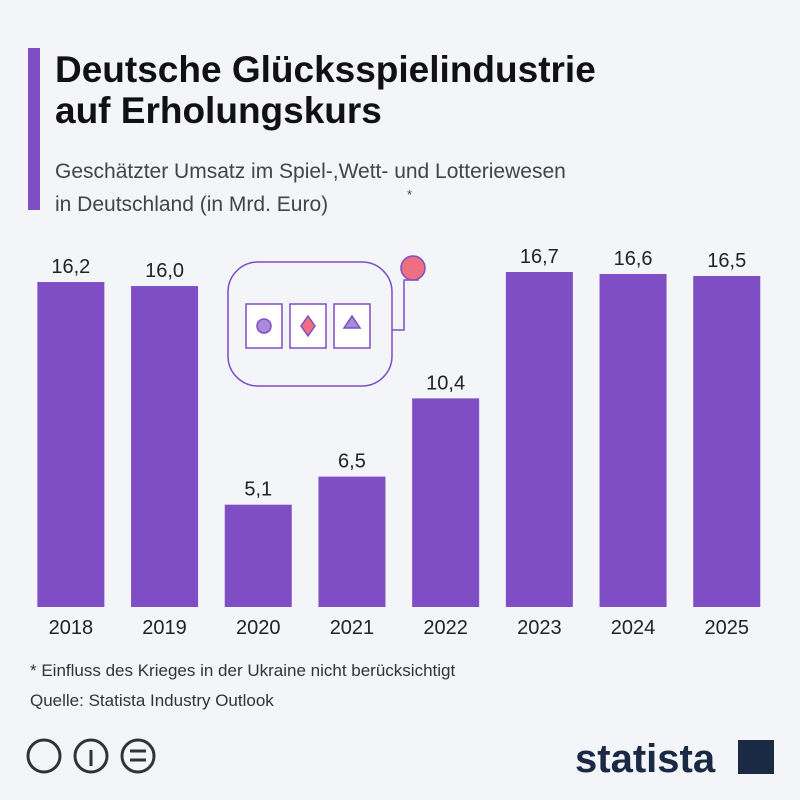 The height and width of the screenshot is (800, 800). I want to click on x-tick-label: 2025, so click(727, 628).